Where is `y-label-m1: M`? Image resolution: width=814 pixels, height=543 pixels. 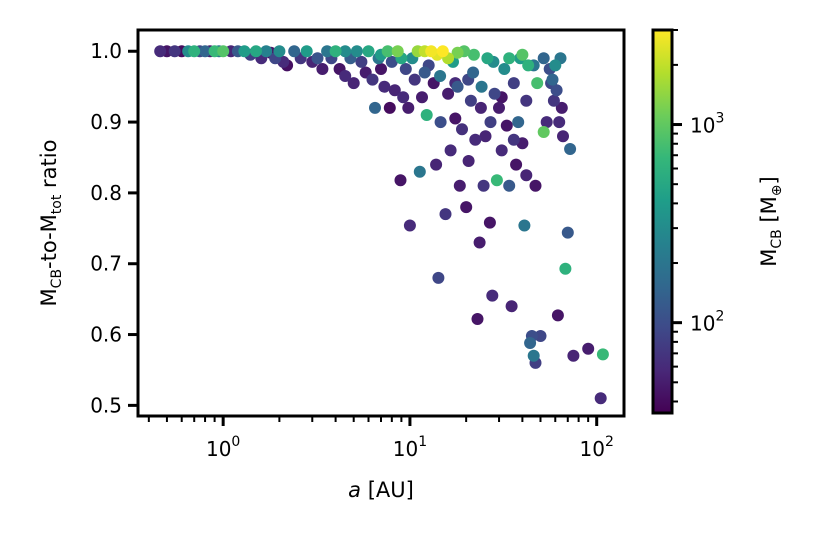
y-label-m1: M is located at coordinates (49, 297).